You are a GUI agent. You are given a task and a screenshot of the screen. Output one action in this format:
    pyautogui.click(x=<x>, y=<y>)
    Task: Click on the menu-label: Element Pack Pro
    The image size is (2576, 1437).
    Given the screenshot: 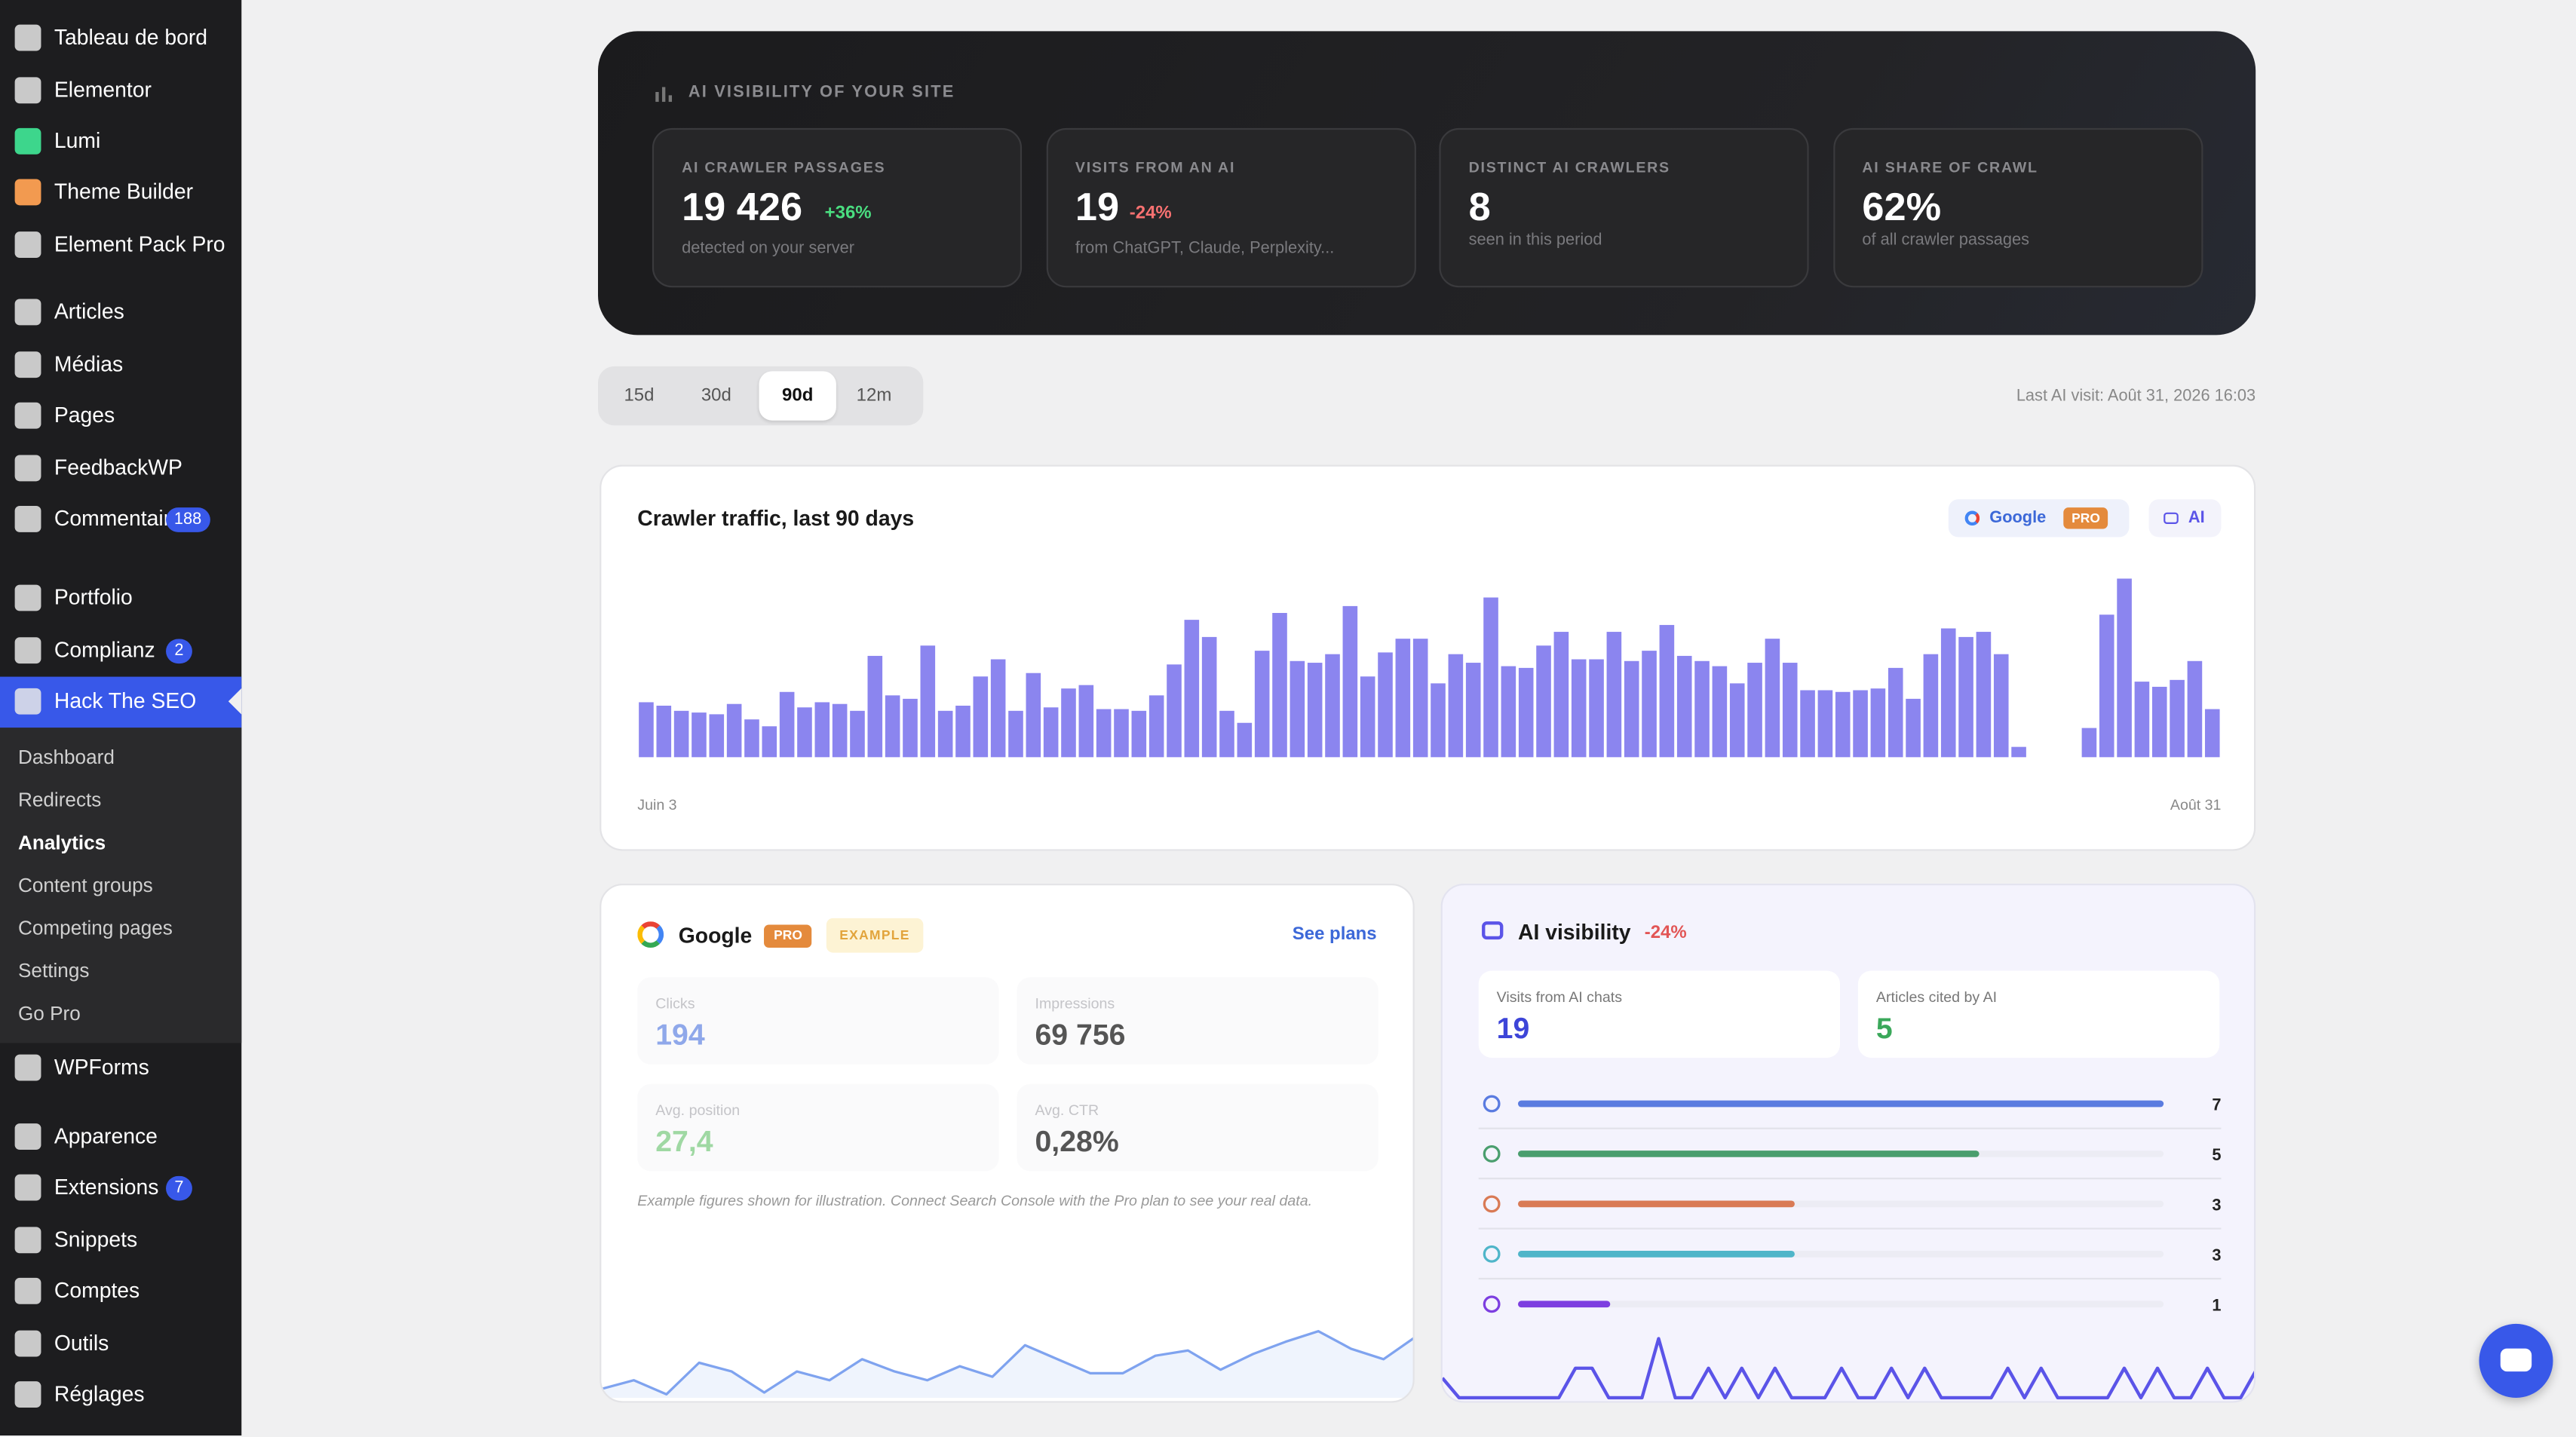 What is the action you would take?
    pyautogui.click(x=139, y=243)
    